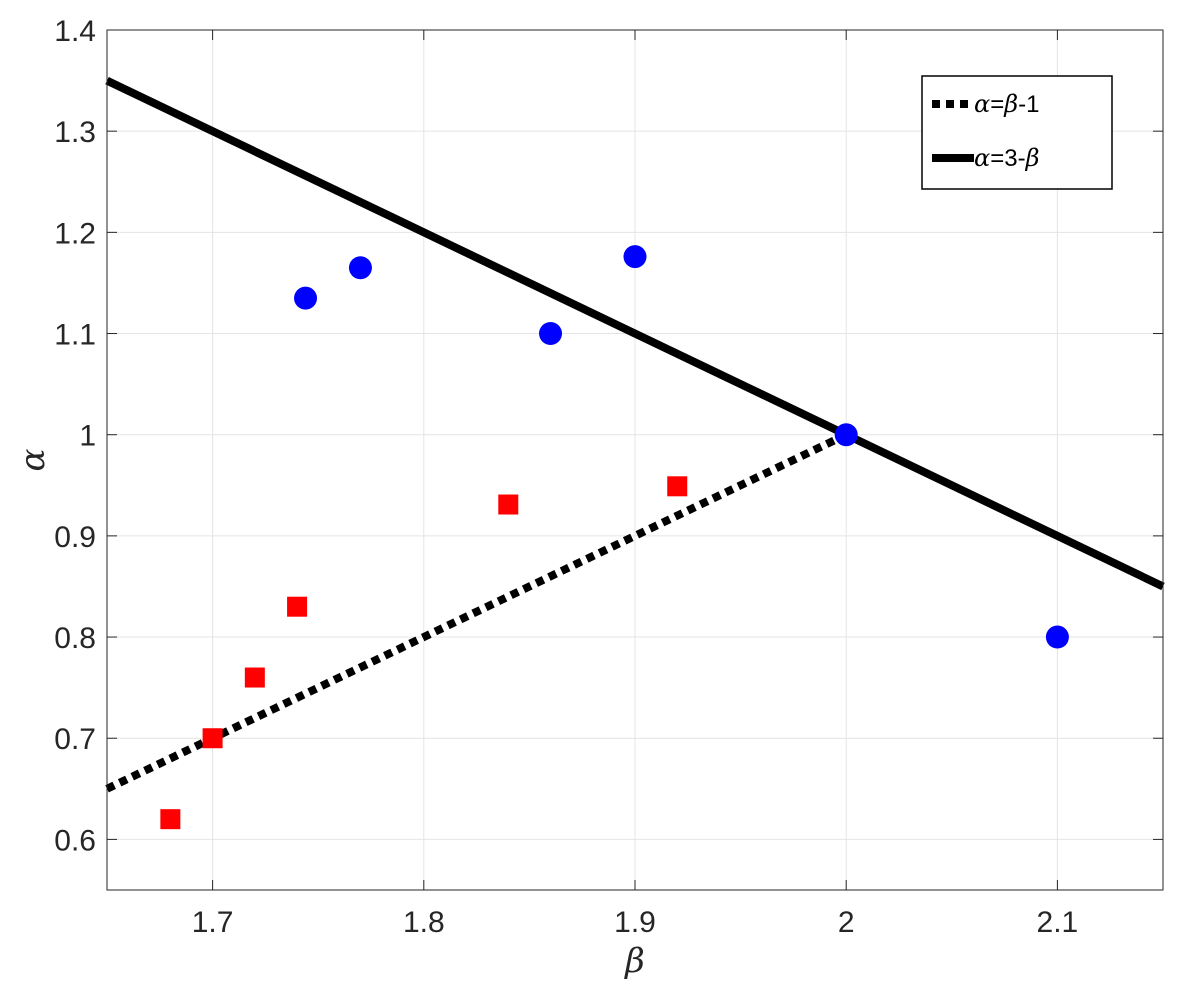 Image resolution: width=1194 pixels, height=982 pixels. Describe the element at coordinates (997, 104) in the screenshot. I see `legend-text-part: =` at that location.